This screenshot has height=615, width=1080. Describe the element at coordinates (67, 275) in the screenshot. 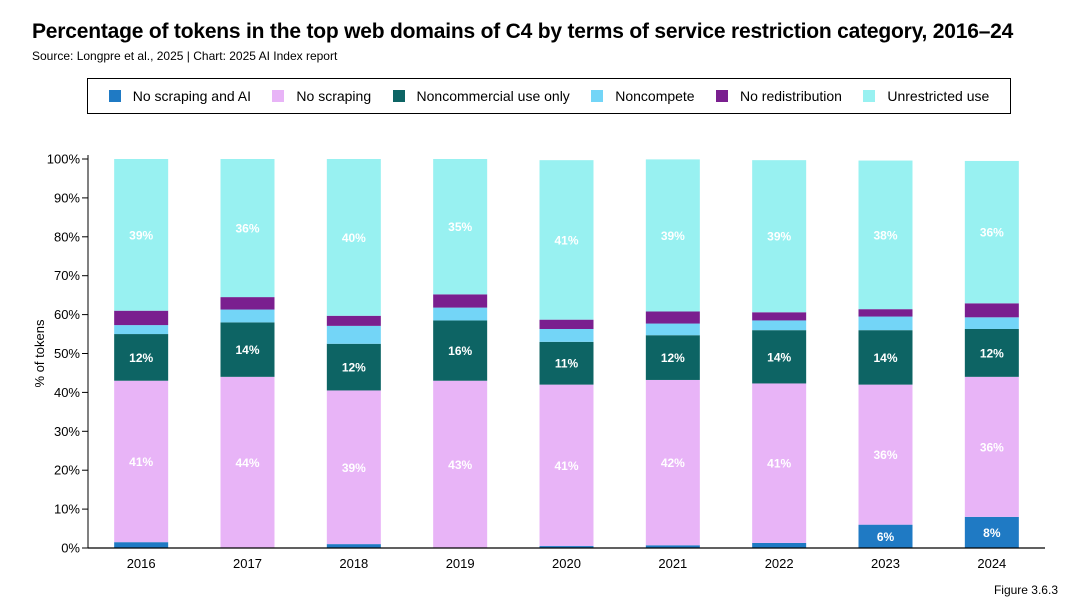

I see `y-tick-label: 70%` at that location.